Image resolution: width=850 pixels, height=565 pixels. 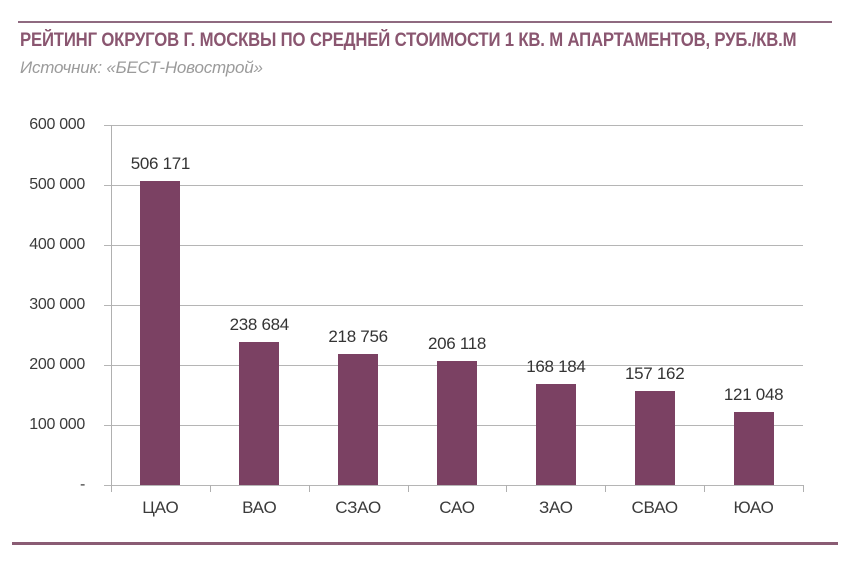 I want to click on bar-value-label: 218 756, so click(x=358, y=336).